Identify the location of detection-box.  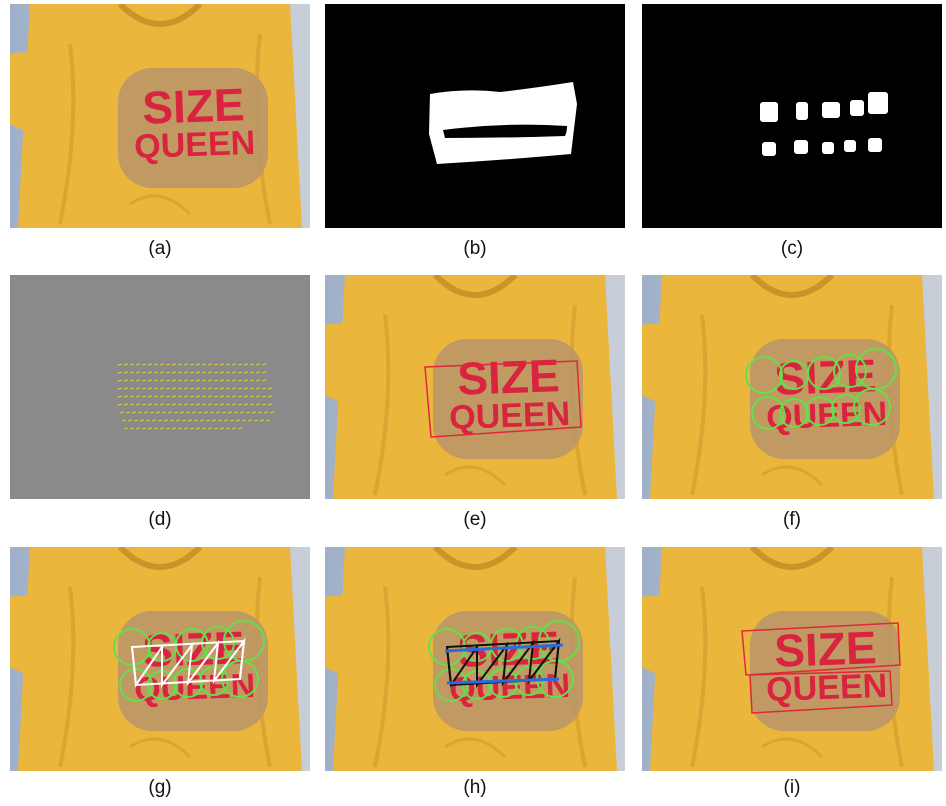
(503, 399).